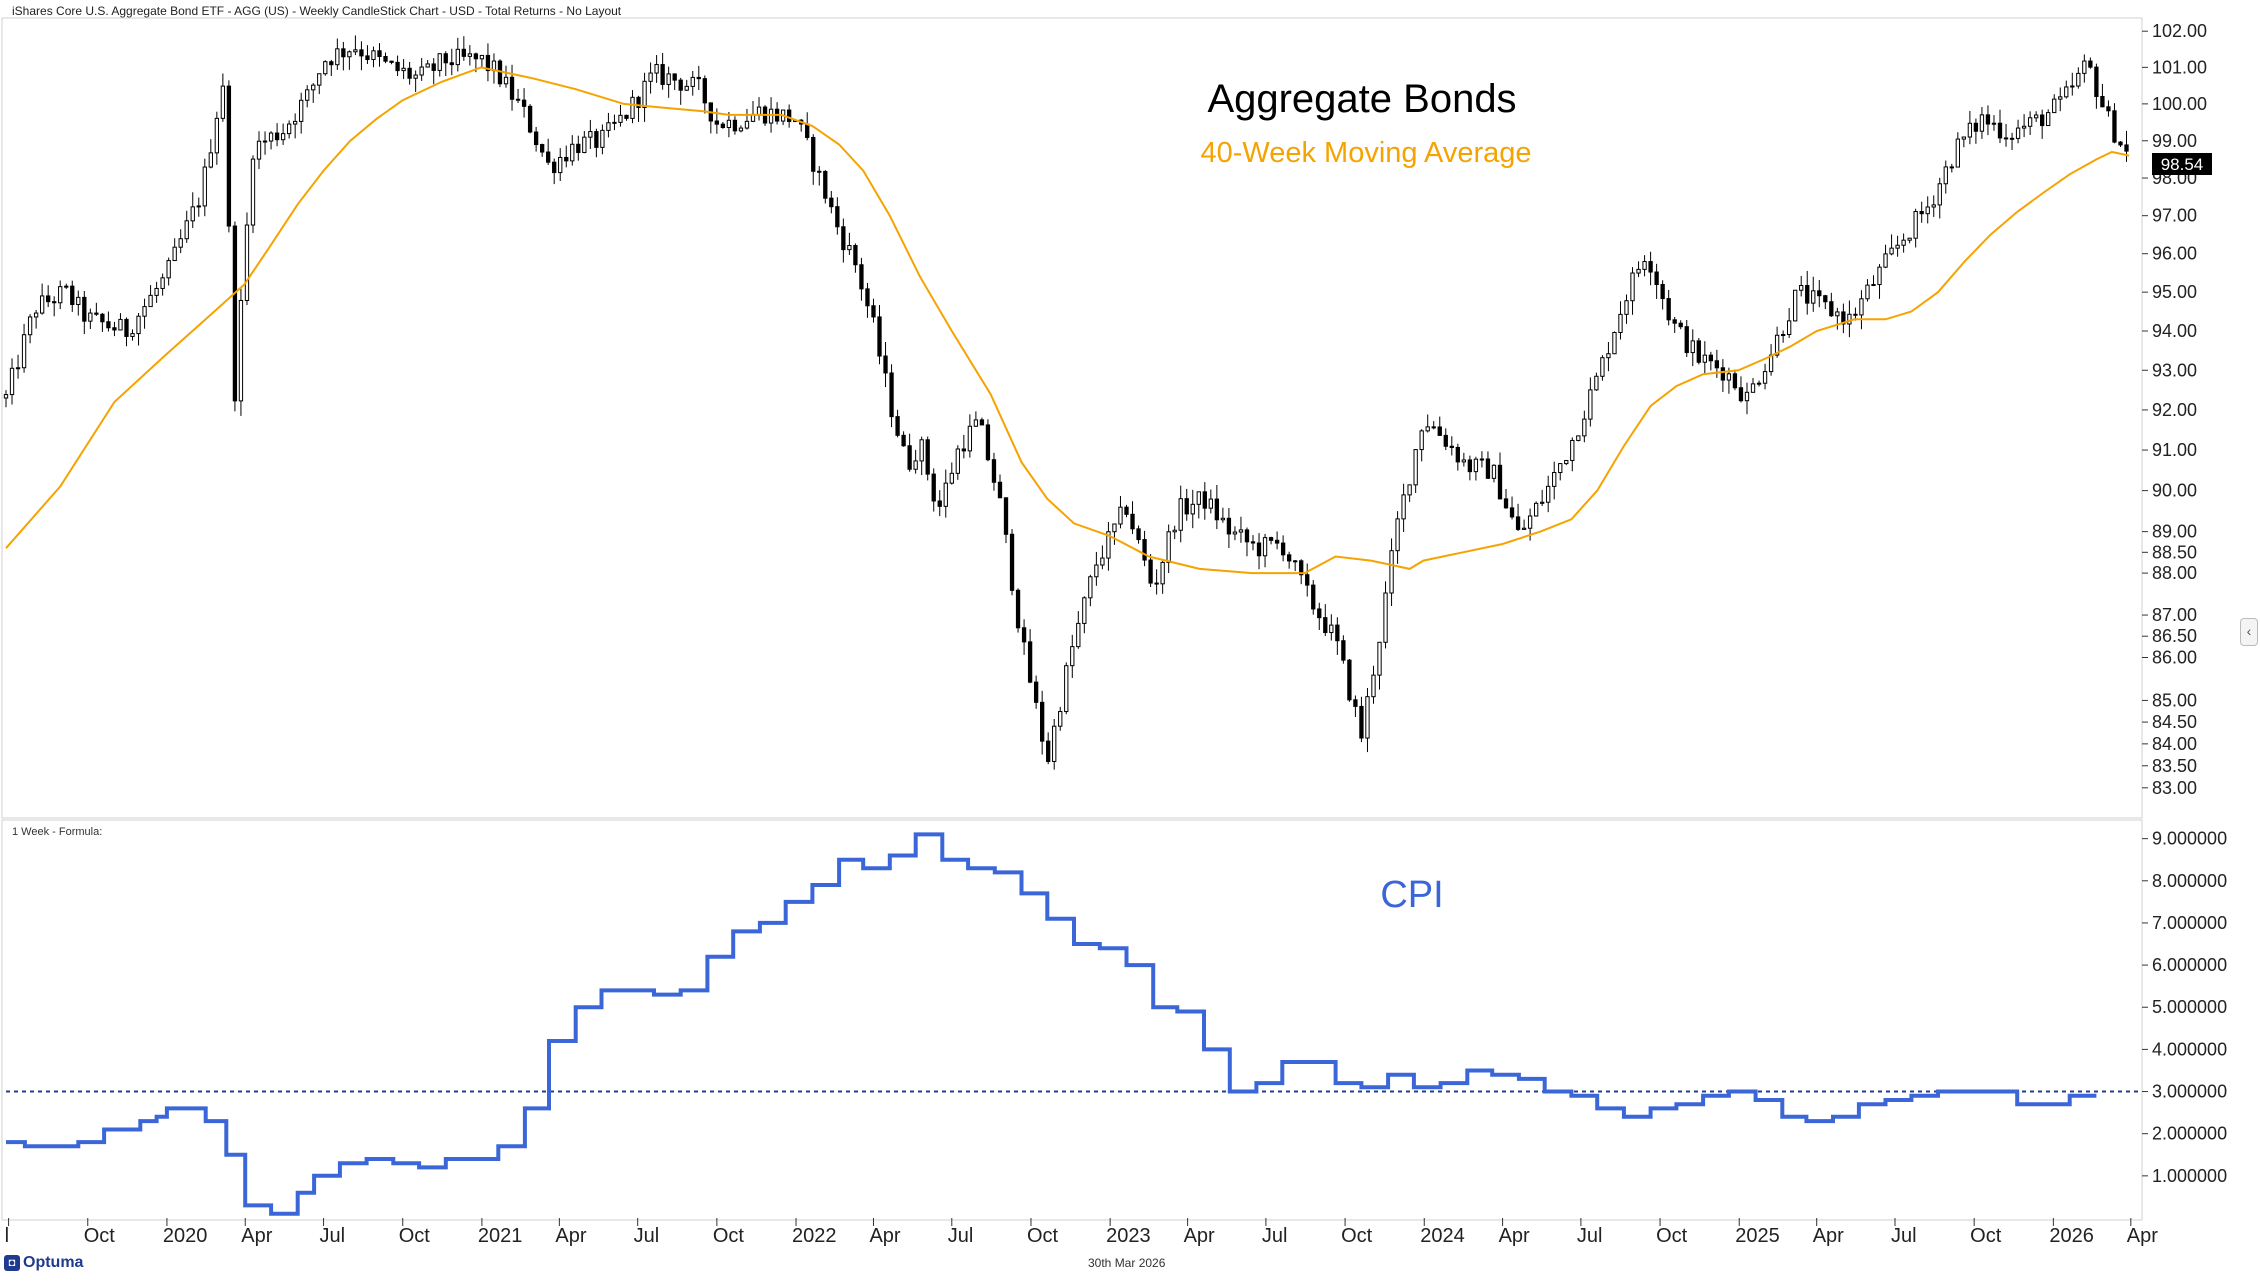 The image size is (2260, 1282). I want to click on cpi-y-tick-label: 2.000000, so click(2189, 1134).